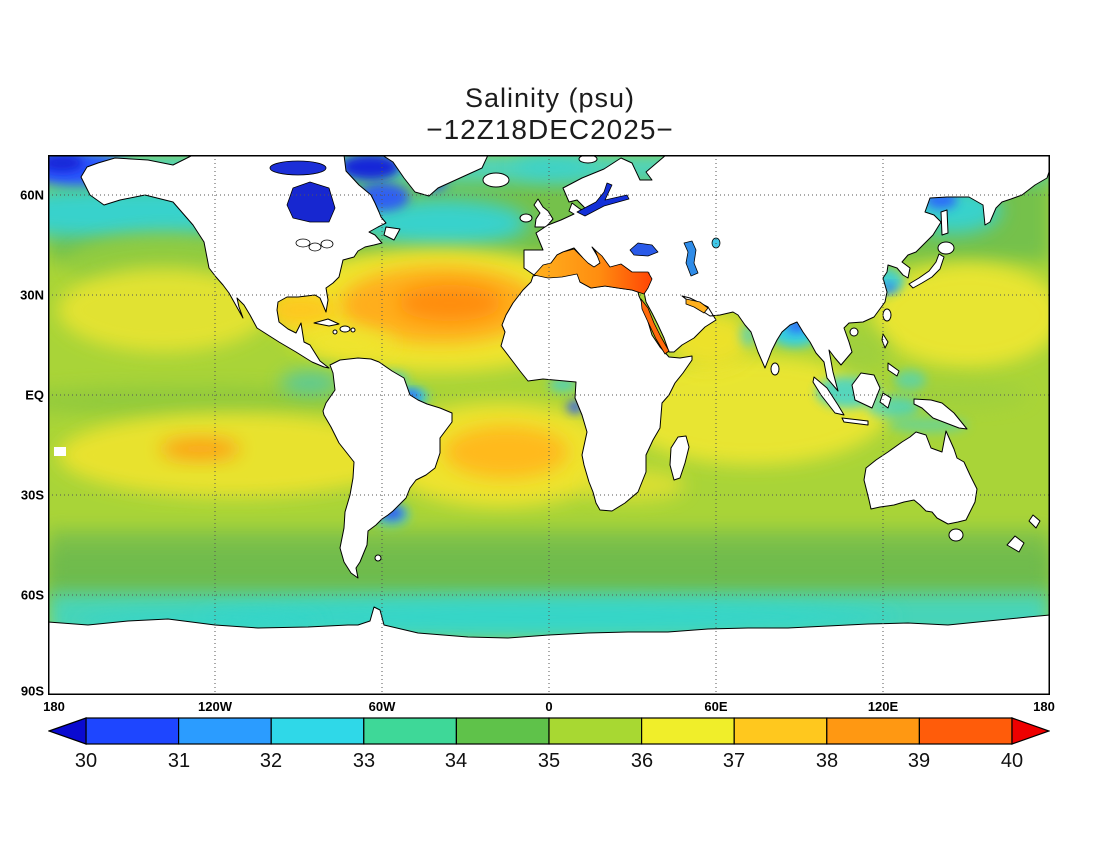  I want to click on cuba, so click(326, 322).